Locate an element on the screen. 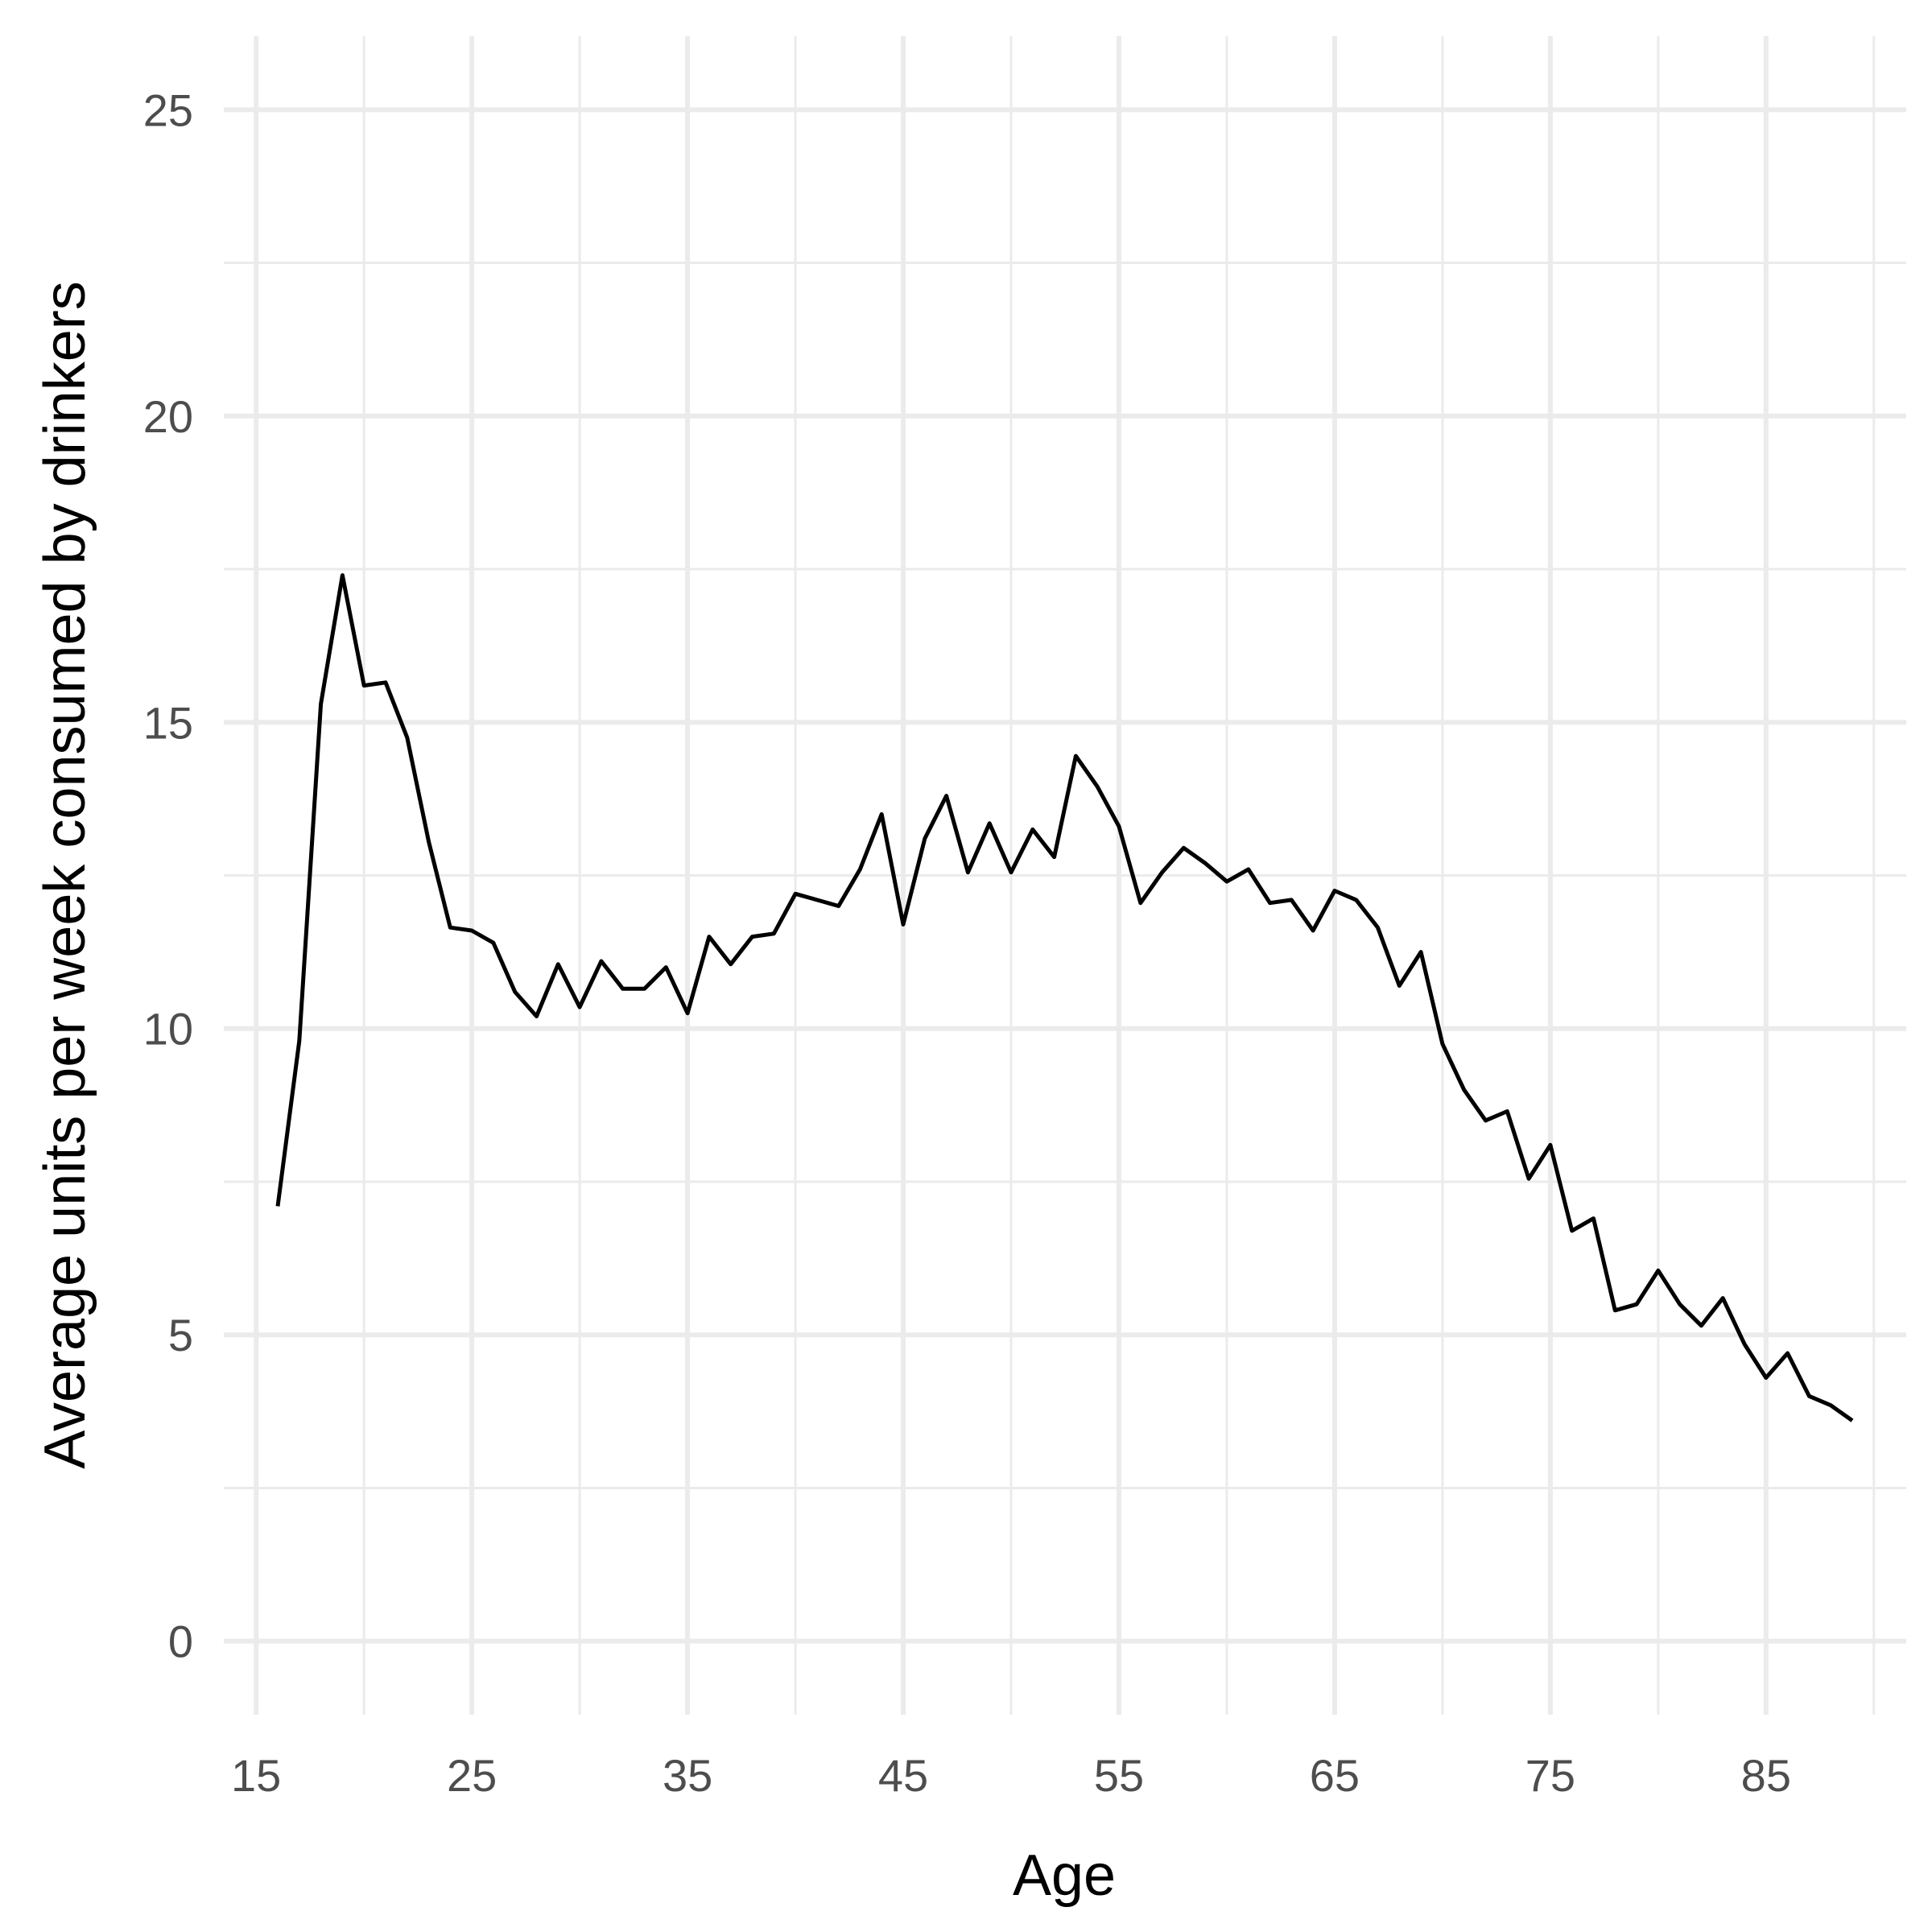 The image size is (1932, 1932). y-axis-ticks: 0 5 10 15 20 25 is located at coordinates (168, 875).